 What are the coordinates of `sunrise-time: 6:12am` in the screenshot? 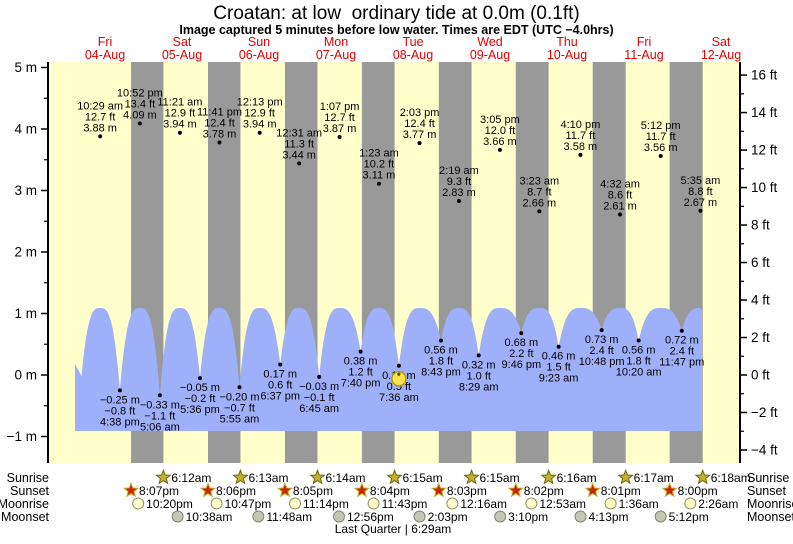 It's located at (191, 478).